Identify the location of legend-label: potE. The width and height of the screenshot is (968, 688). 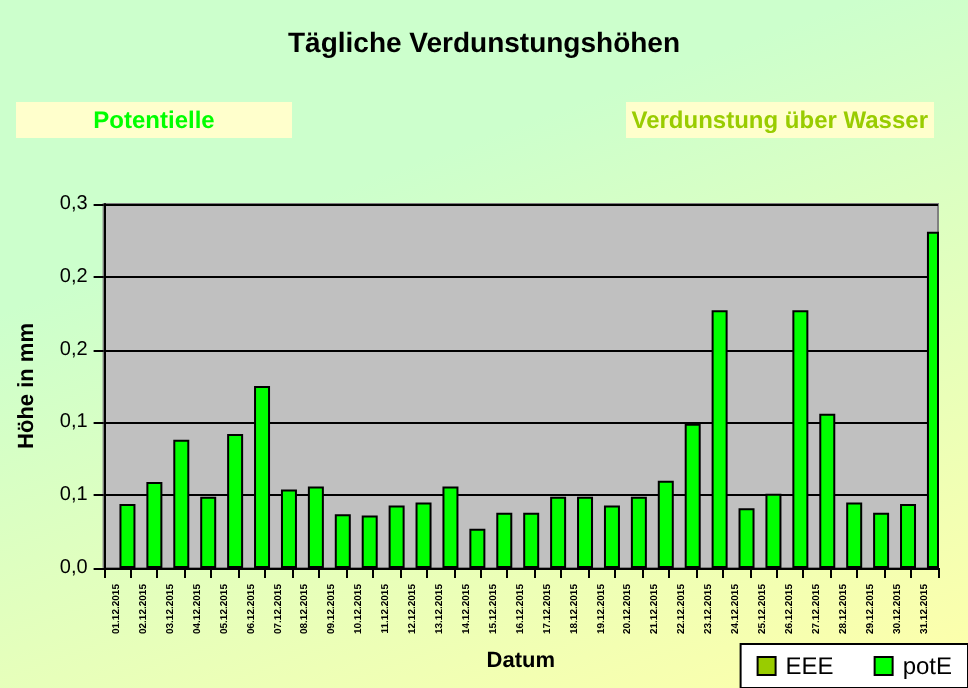
(927, 666).